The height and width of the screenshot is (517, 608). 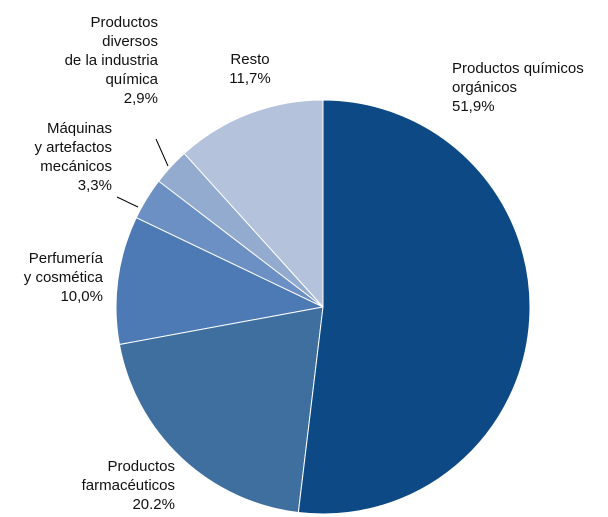 What do you see at coordinates (128, 476) in the screenshot?
I see `category-label: Productos farmacéuticos` at bounding box center [128, 476].